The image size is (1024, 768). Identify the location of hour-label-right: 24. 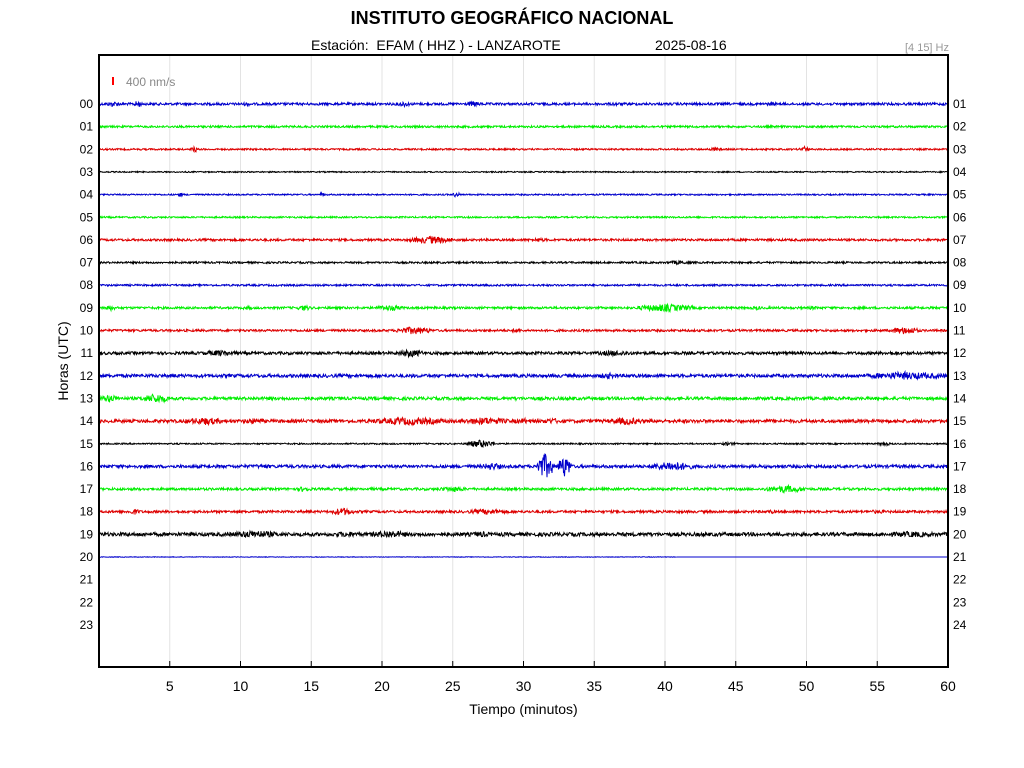
(960, 625).